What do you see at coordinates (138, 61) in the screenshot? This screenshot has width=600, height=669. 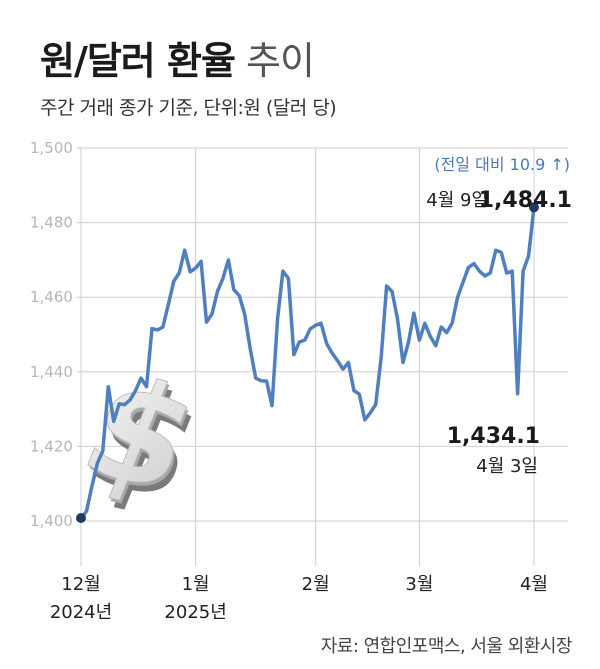 I see `title-main: 원/달러 환율` at bounding box center [138, 61].